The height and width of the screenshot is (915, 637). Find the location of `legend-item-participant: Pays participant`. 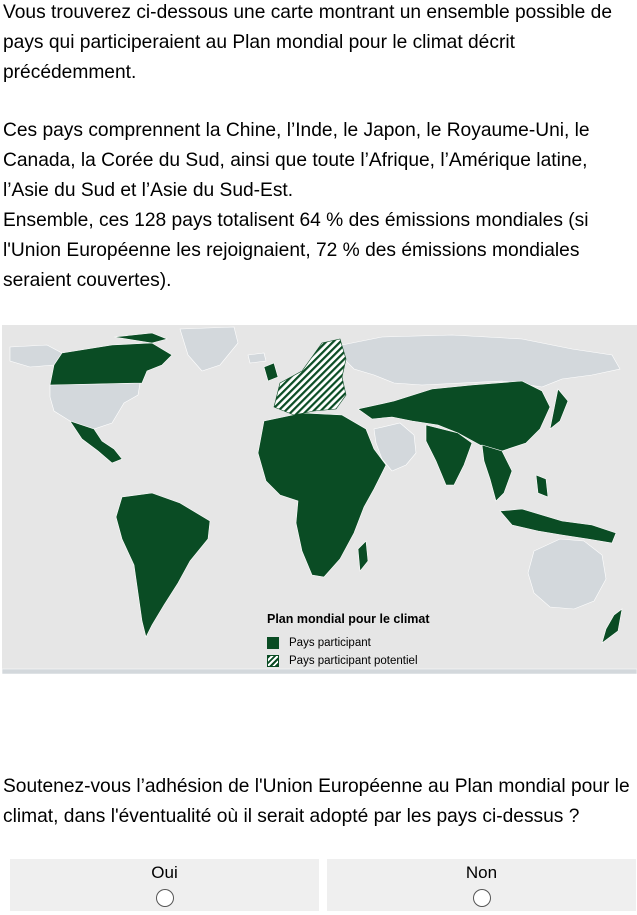

legend-item-participant: Pays participant is located at coordinates (319, 643).